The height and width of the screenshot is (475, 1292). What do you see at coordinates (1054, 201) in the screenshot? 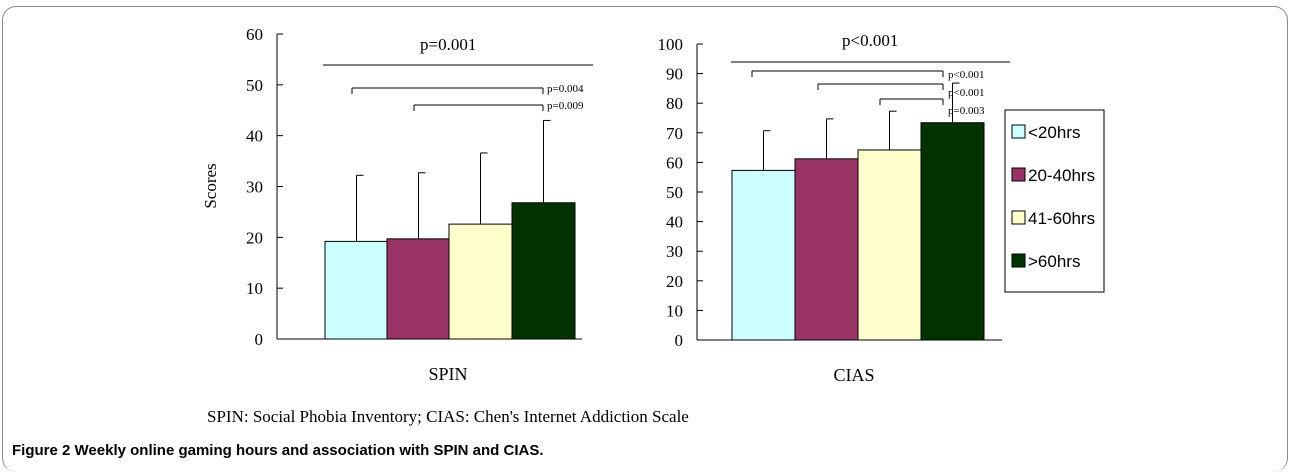
I see `legend: <20hrs 20-40hrs 41-60hrs >60hrs` at bounding box center [1054, 201].